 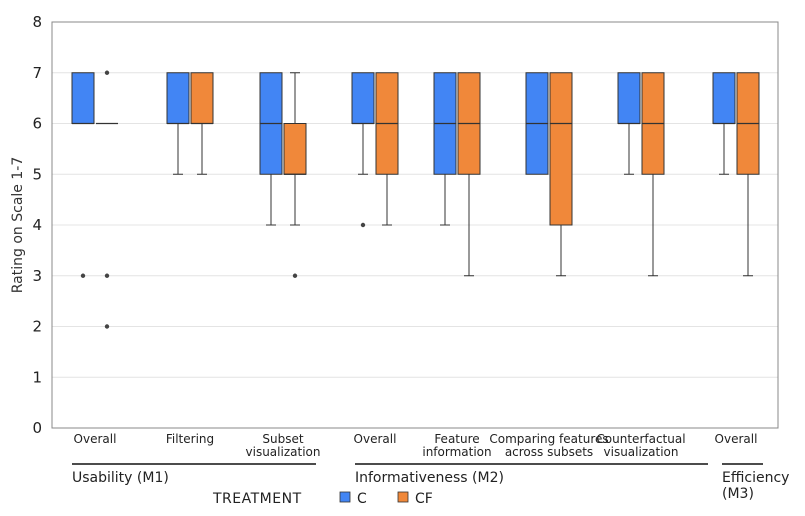 I want to click on category-label-3-line-0: Overall, so click(x=375, y=439).